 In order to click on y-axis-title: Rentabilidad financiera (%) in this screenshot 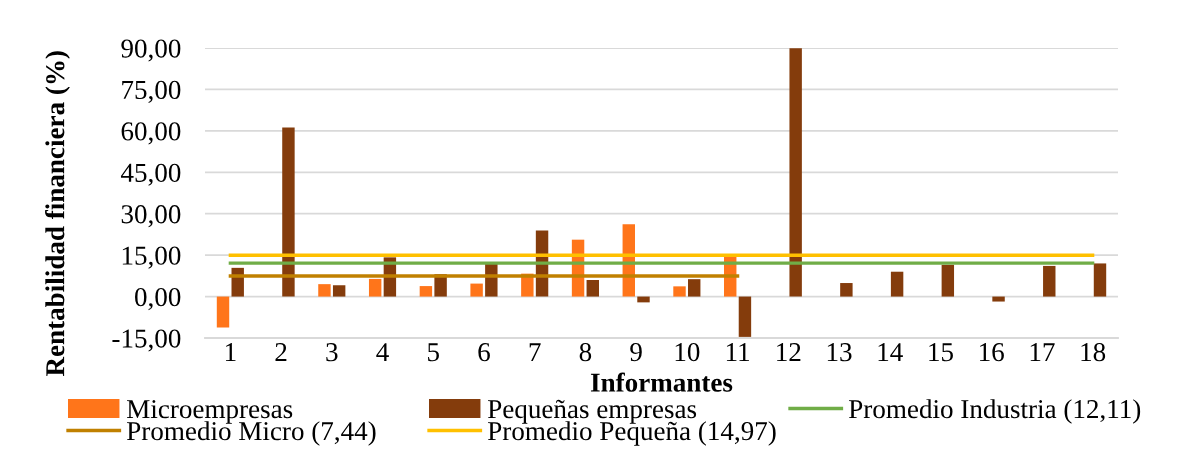, I will do `click(57, 214)`.